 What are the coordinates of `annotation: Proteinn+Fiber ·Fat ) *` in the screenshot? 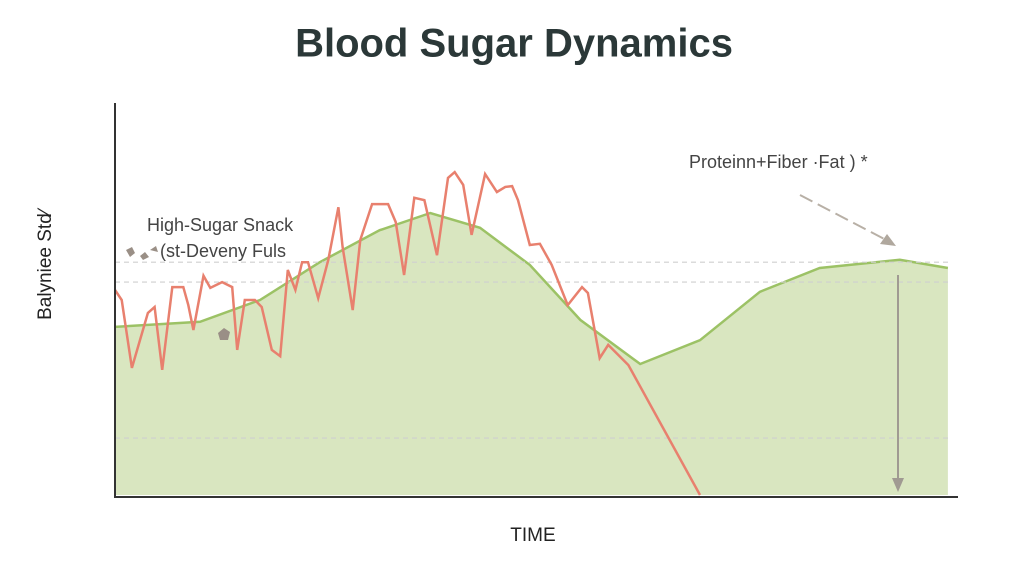 It's located at (778, 162).